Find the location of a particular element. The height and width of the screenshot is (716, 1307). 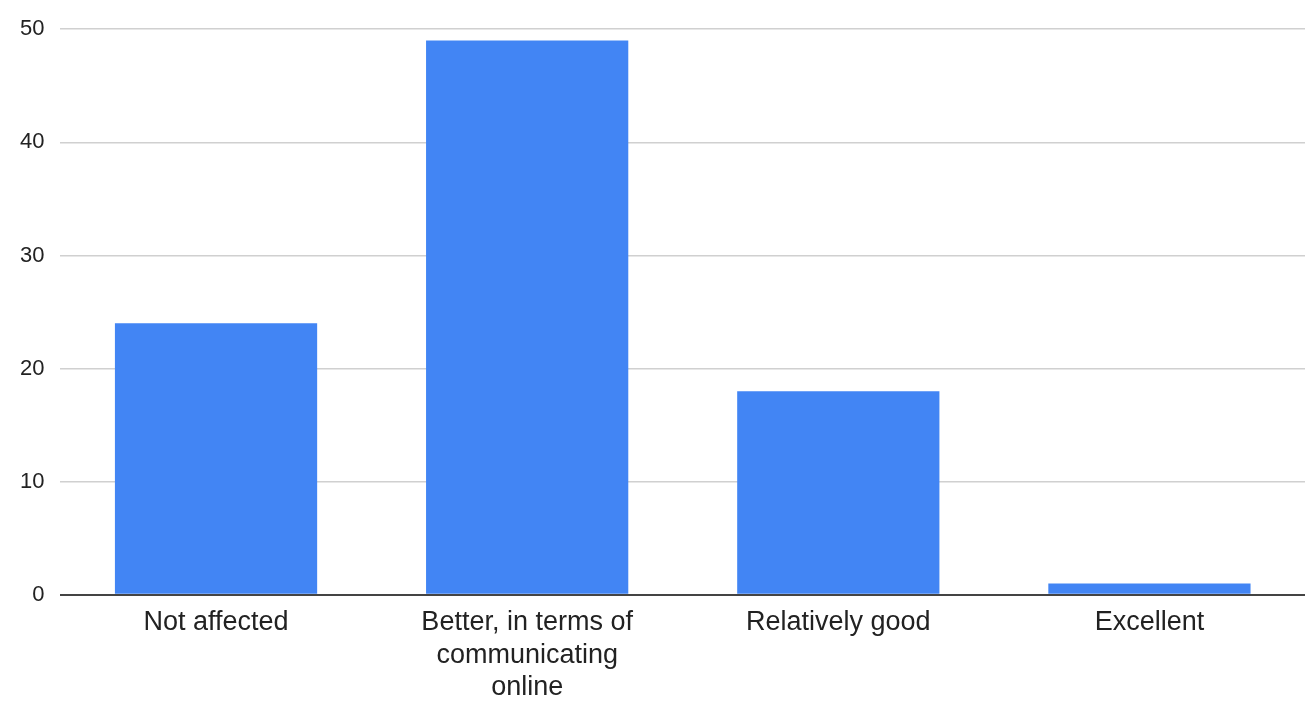

y-tick-label: 50 is located at coordinates (32, 28).